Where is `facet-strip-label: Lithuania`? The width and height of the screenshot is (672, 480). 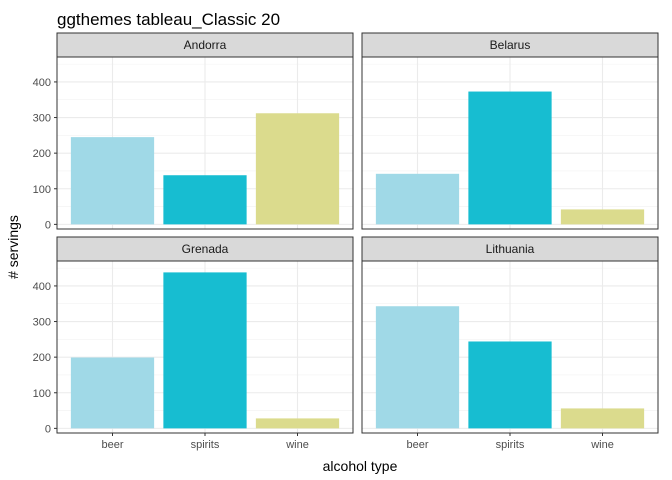 facet-strip-label: Lithuania is located at coordinates (510, 249).